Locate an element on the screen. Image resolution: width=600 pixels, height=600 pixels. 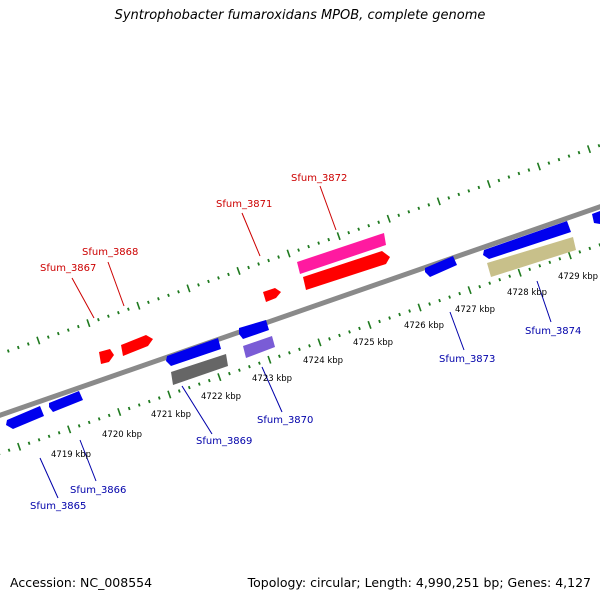
gene-label-3870: Sfum_3870 is located at coordinates (285, 420).